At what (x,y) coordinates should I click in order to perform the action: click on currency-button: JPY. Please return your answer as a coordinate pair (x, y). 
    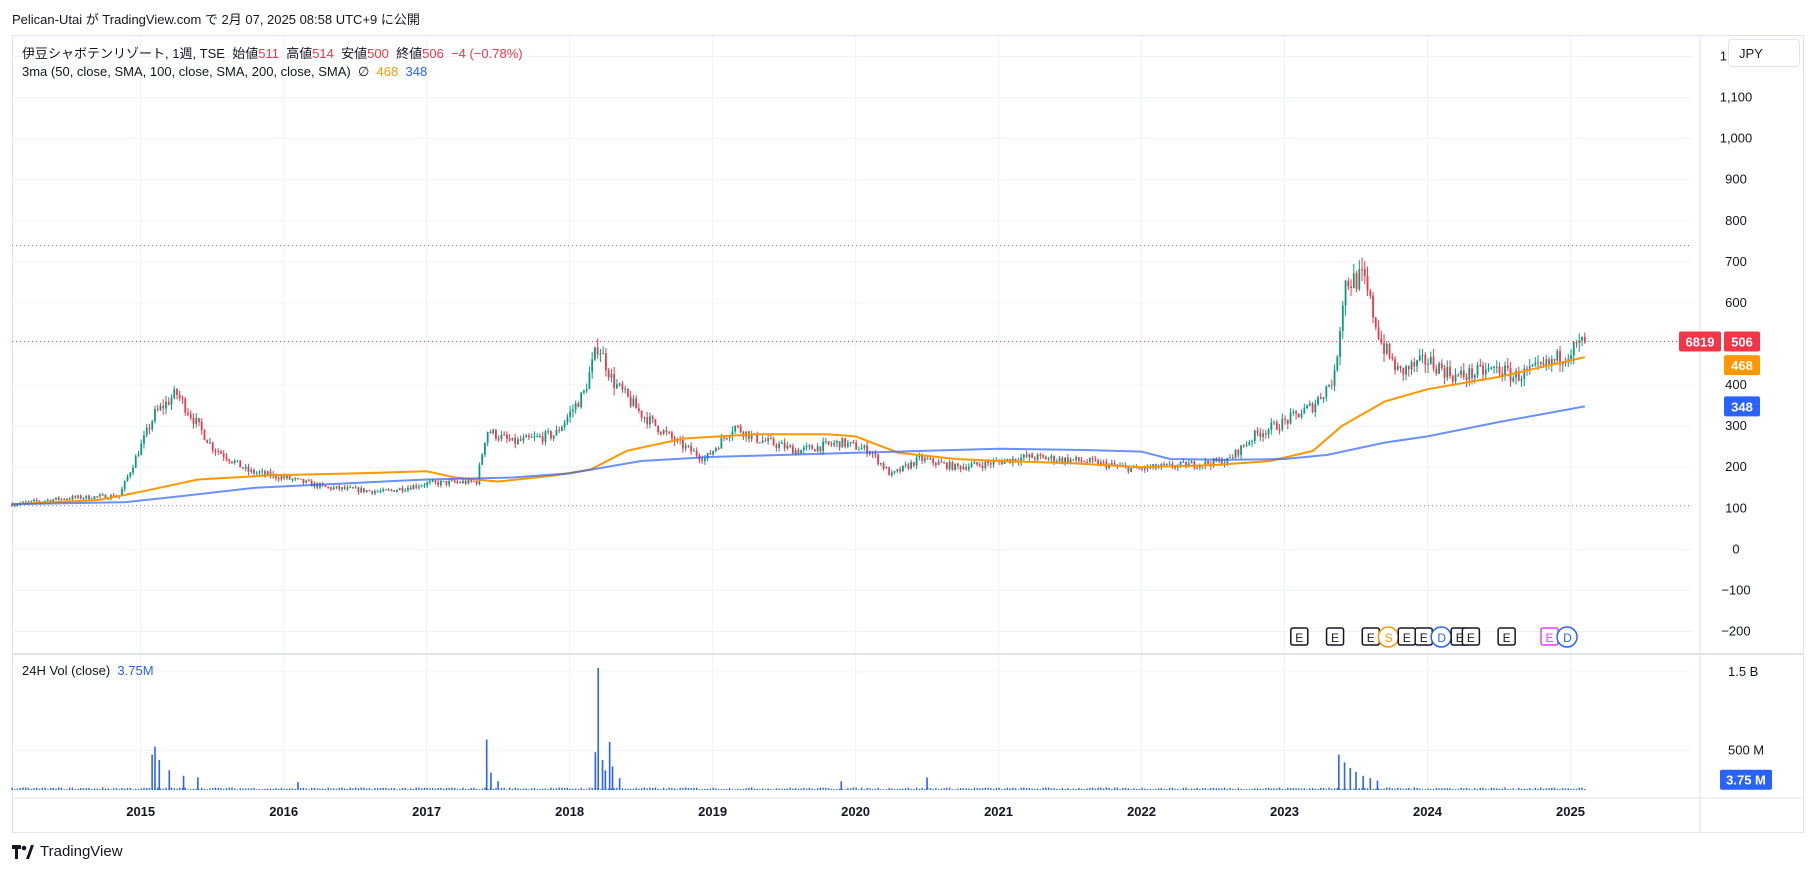
    Looking at the image, I should click on (1764, 53).